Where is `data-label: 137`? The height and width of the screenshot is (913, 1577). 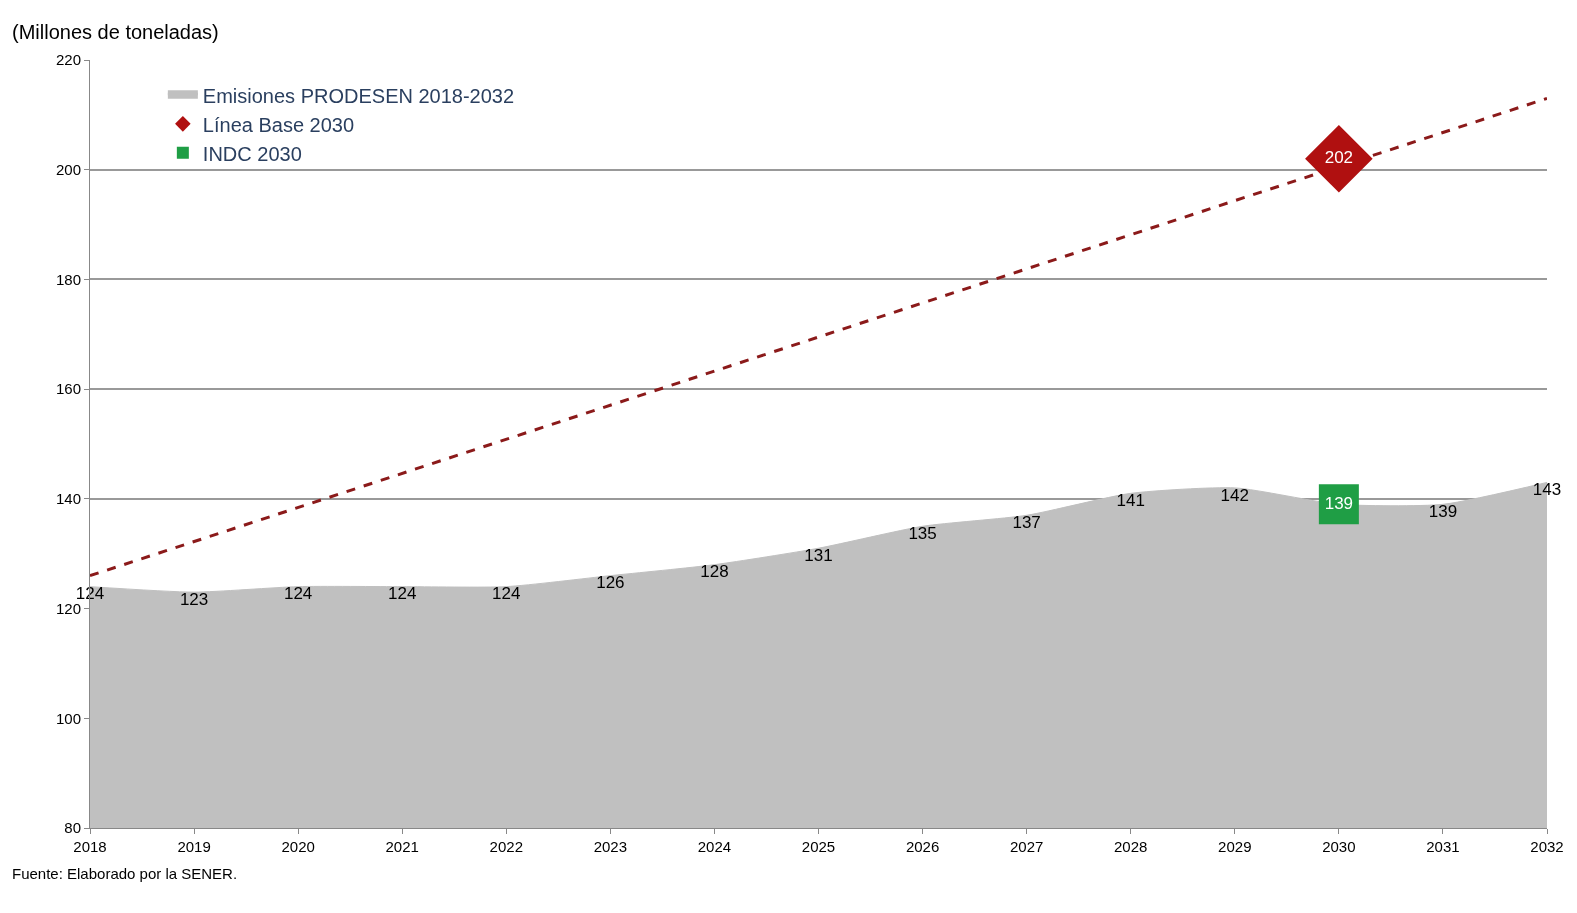
data-label: 137 is located at coordinates (1026, 523).